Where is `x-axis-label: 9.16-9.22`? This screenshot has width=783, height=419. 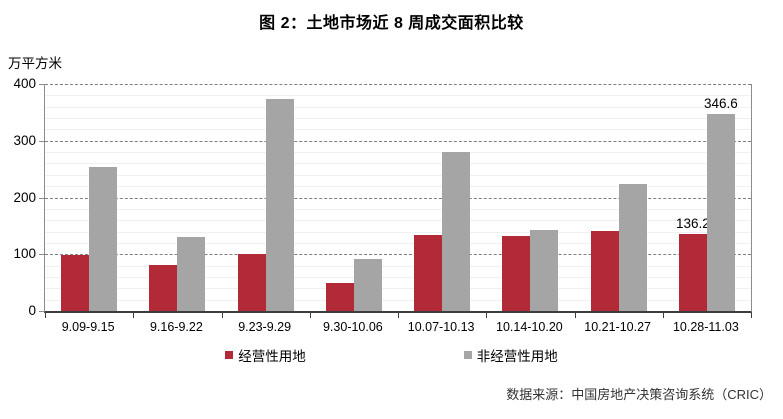 x-axis-label: 9.16-9.22 is located at coordinates (176, 327).